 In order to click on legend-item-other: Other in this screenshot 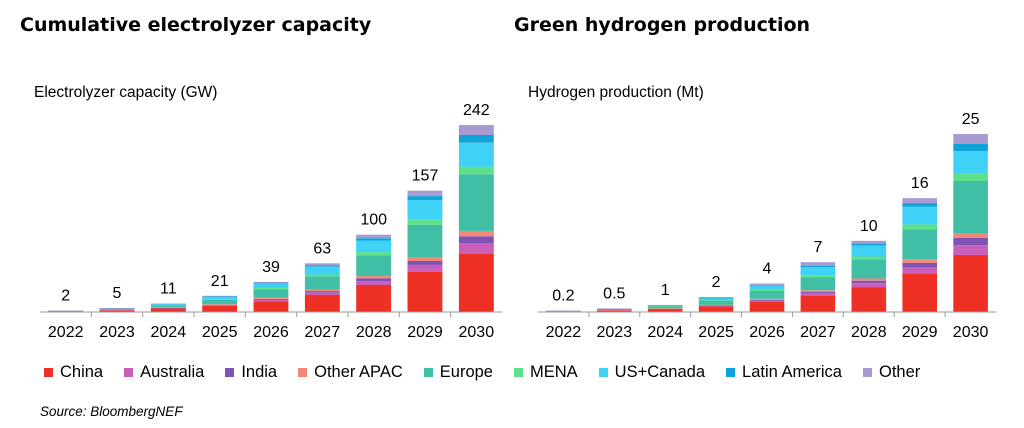, I will do `click(891, 372)`.